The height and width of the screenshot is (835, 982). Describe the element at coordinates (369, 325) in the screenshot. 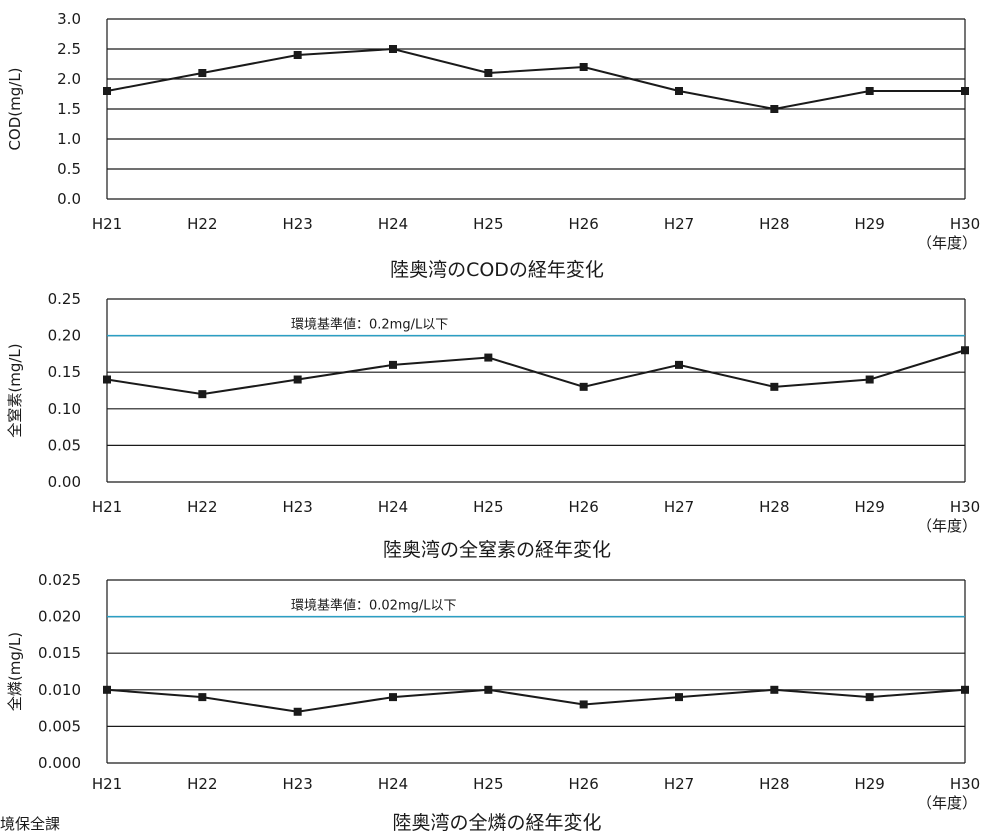

I see `reference-line-label: 環境基準値：0.2mg/L以下` at that location.